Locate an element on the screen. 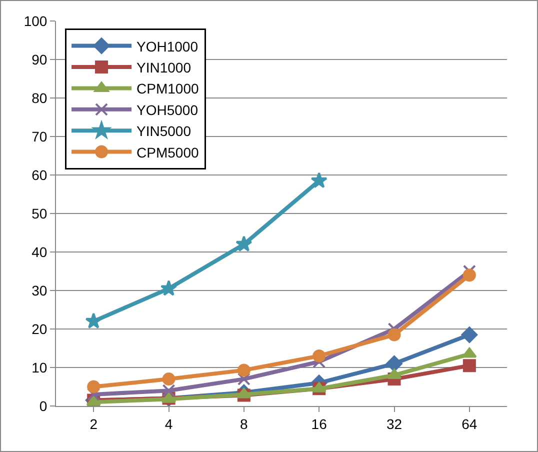  x-tick-label: 4 is located at coordinates (168, 424).